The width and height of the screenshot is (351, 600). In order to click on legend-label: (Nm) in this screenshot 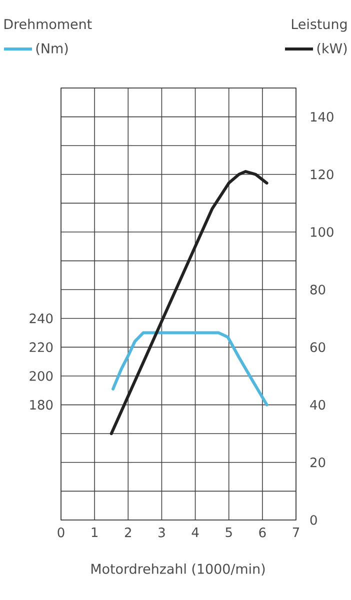, I will do `click(52, 49)`.